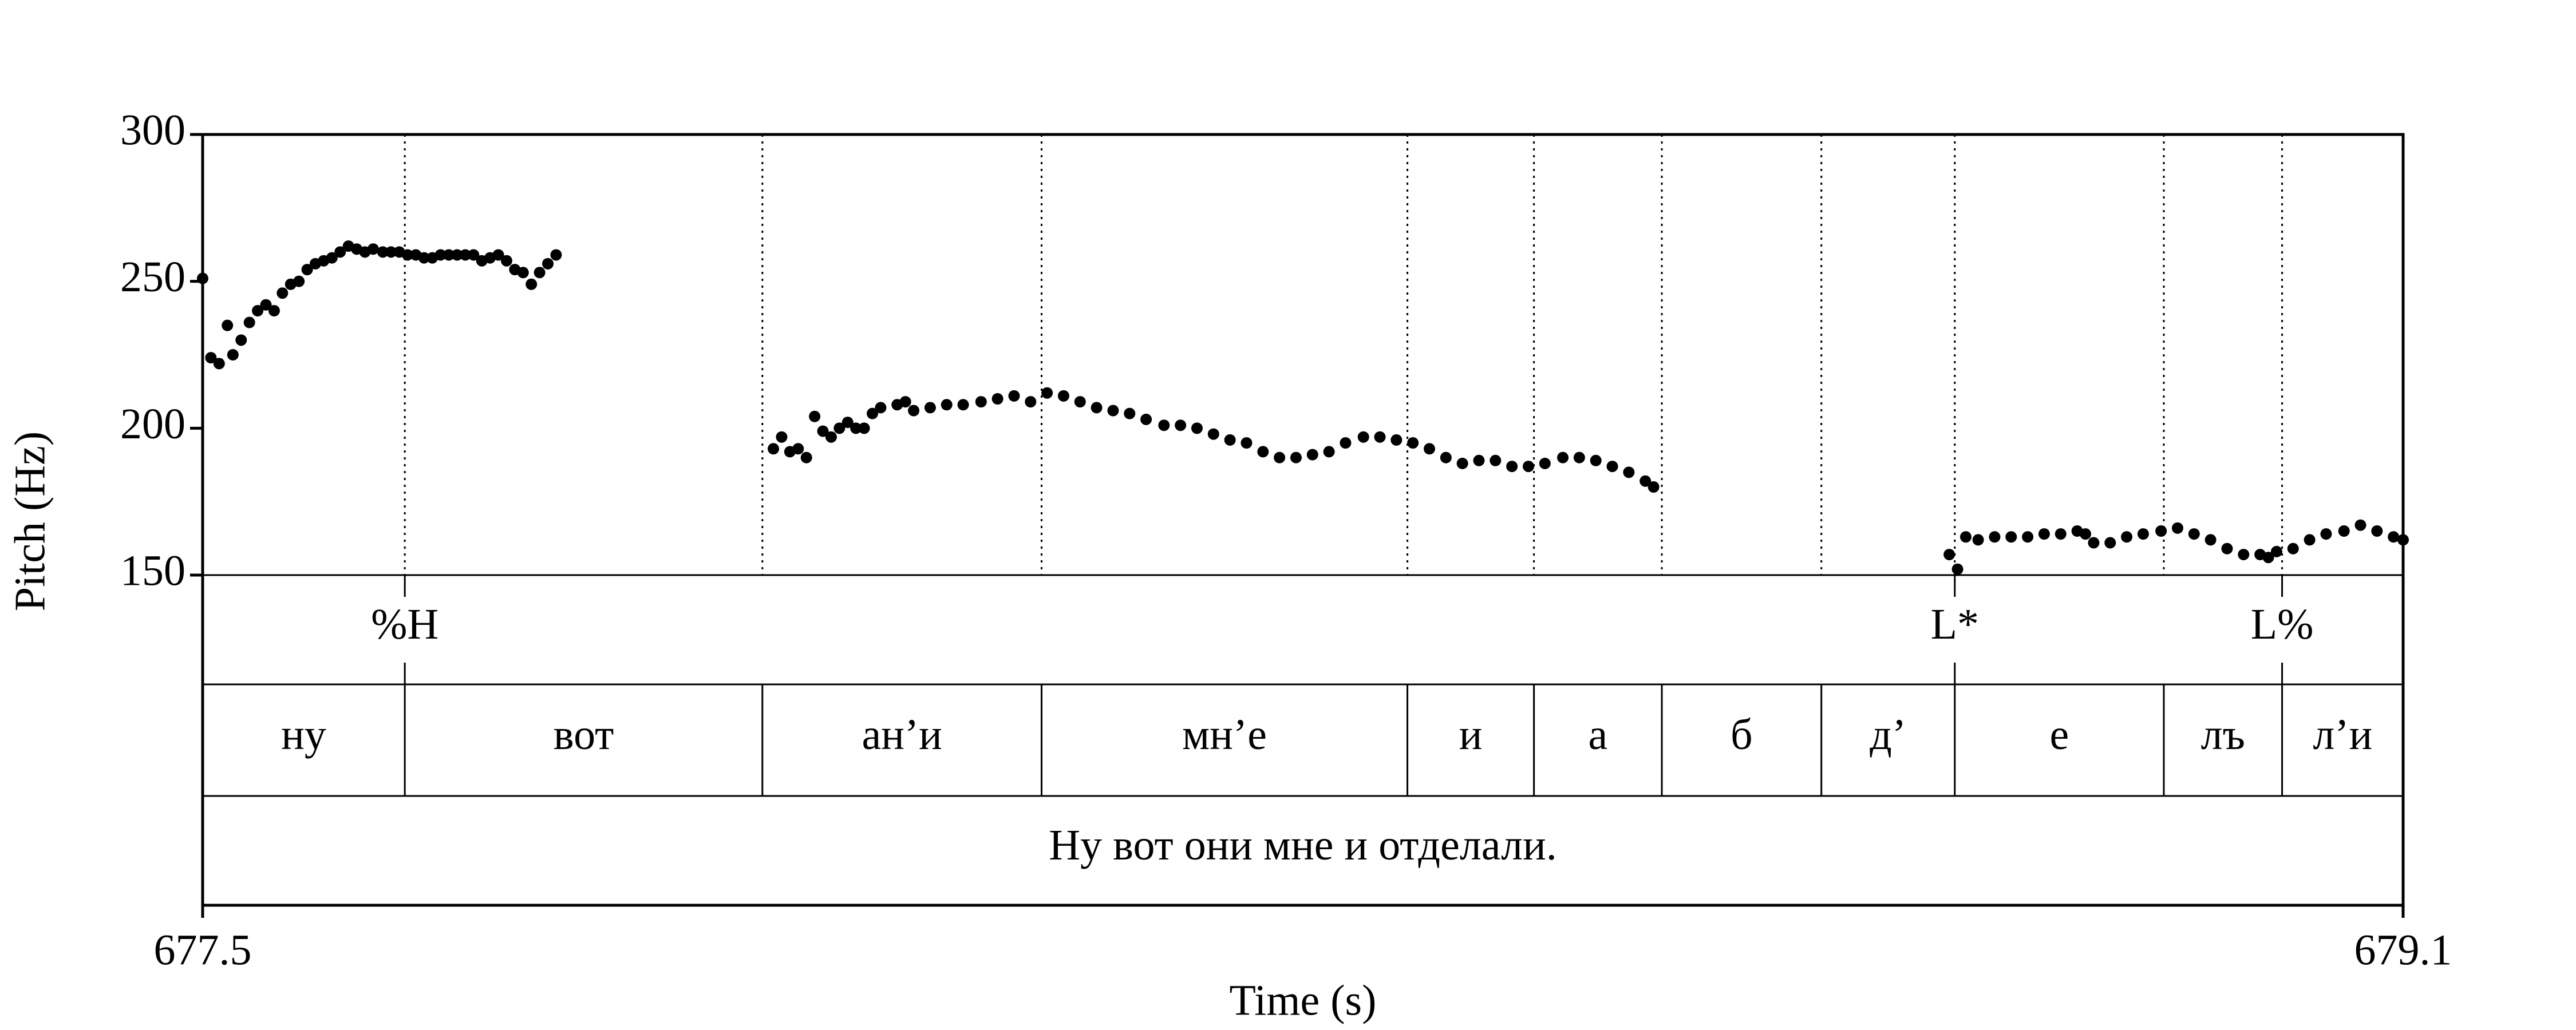 This screenshot has height=1030, width=2576. Describe the element at coordinates (2223, 735) in the screenshot. I see `interval-label: лъ` at that location.